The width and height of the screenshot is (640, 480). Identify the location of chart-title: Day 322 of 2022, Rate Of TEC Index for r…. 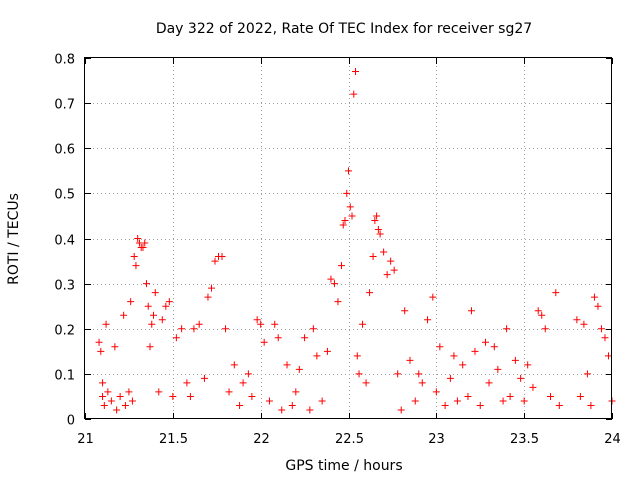
(344, 29).